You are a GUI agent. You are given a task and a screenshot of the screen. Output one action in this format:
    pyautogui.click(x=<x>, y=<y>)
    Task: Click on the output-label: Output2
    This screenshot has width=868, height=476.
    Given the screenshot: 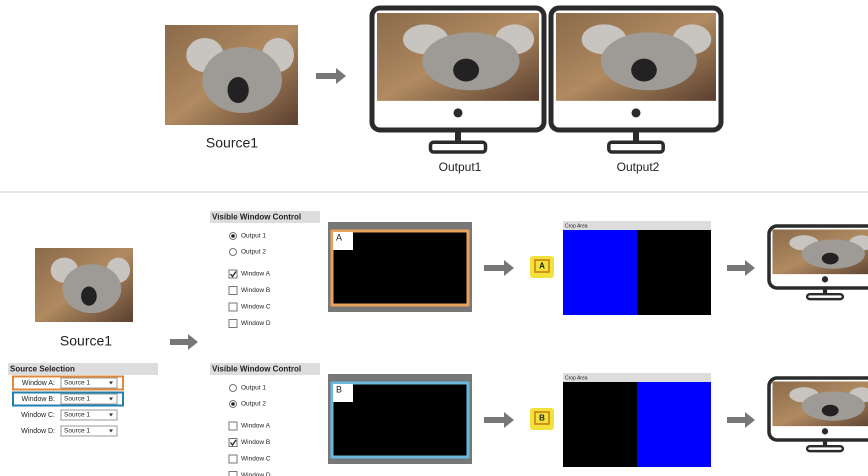 What is the action you would take?
    pyautogui.click(x=638, y=167)
    